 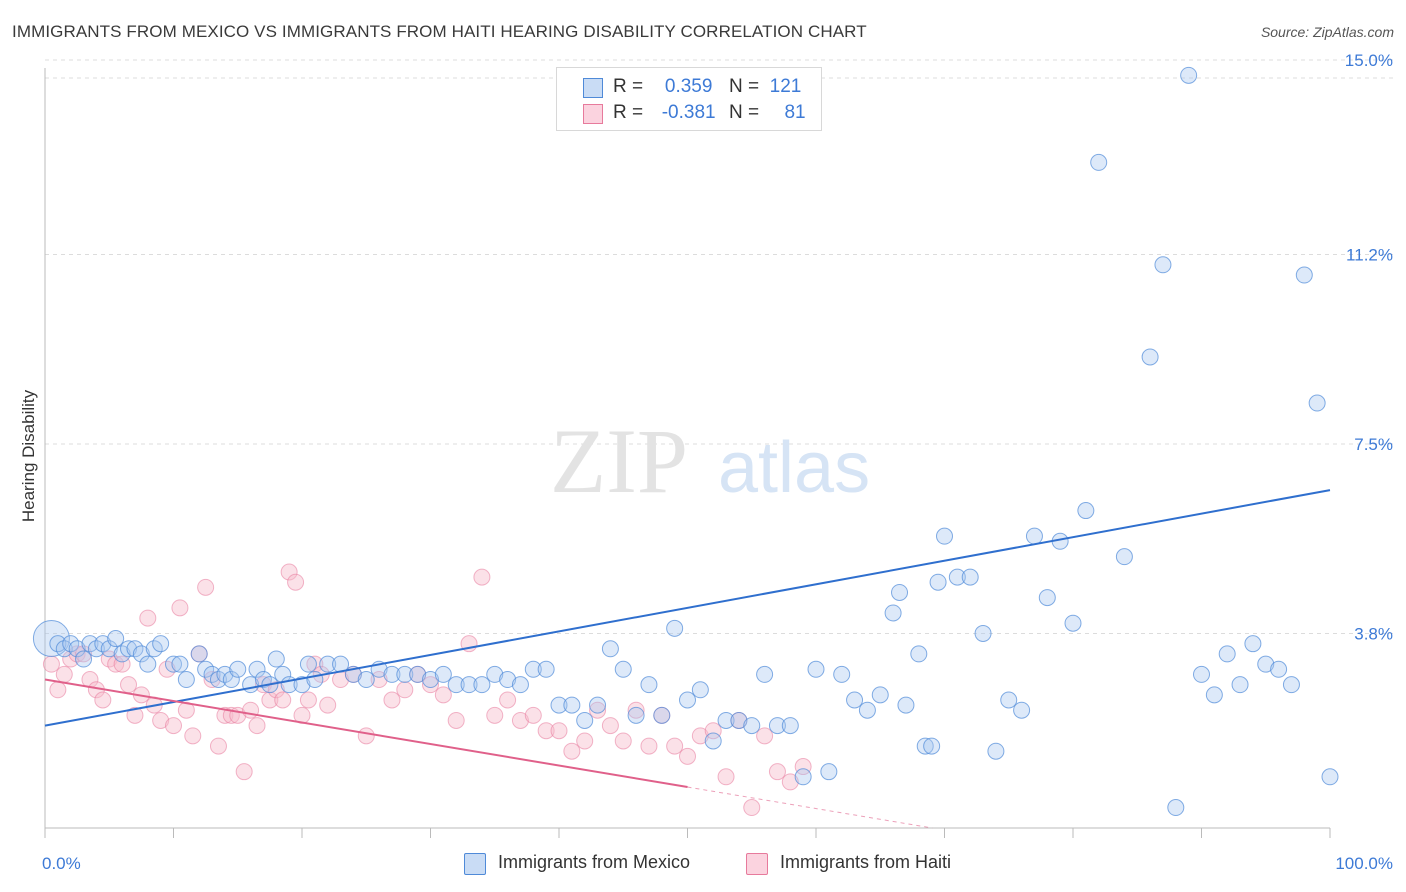 I want to click on legend-swatch-haiti, so click(x=593, y=114).